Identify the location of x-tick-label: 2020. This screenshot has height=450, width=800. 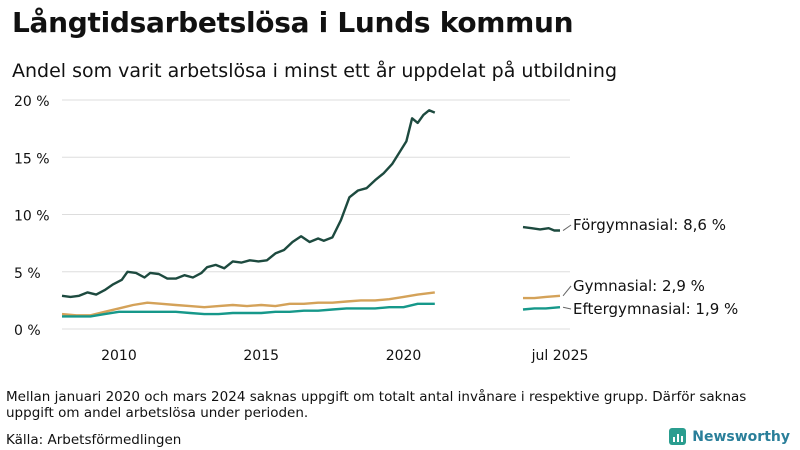
(404, 356).